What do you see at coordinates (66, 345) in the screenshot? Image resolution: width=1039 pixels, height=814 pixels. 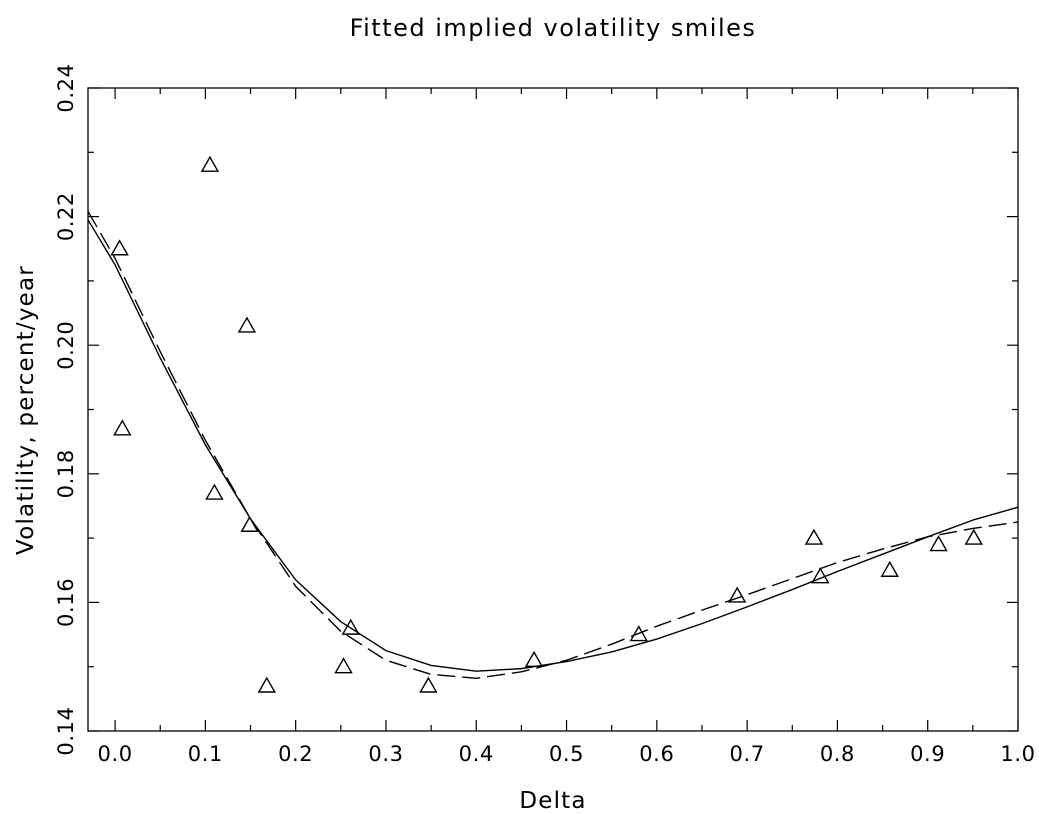 I see `y-tick-label: 0.20` at bounding box center [66, 345].